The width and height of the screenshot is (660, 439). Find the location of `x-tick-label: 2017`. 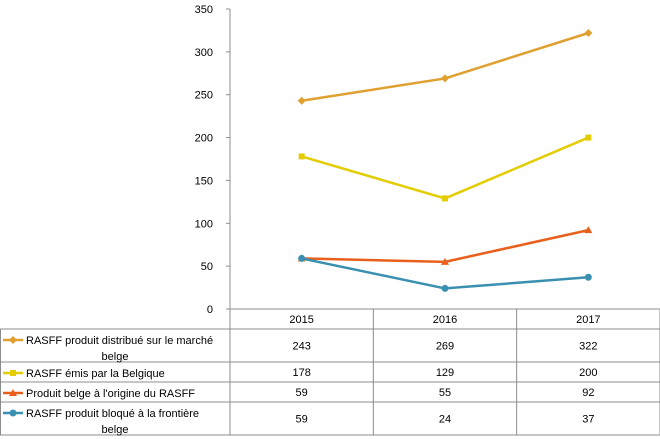

x-tick-label: 2017 is located at coordinates (588, 320).